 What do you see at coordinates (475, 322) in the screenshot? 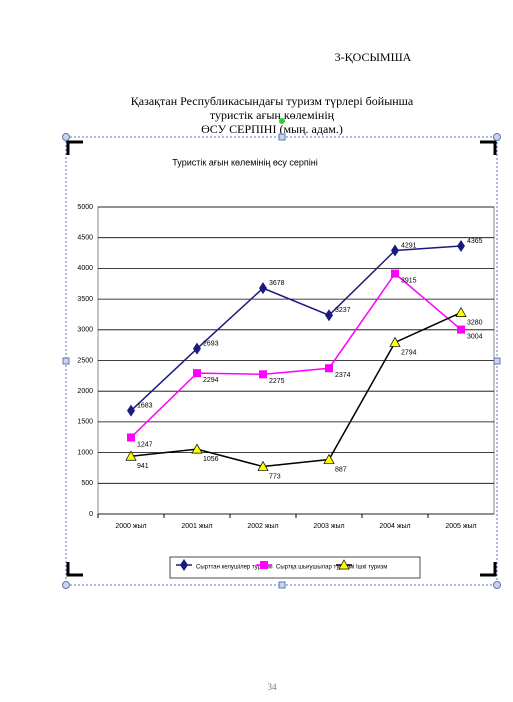
I see `data-label: 3280` at bounding box center [475, 322].